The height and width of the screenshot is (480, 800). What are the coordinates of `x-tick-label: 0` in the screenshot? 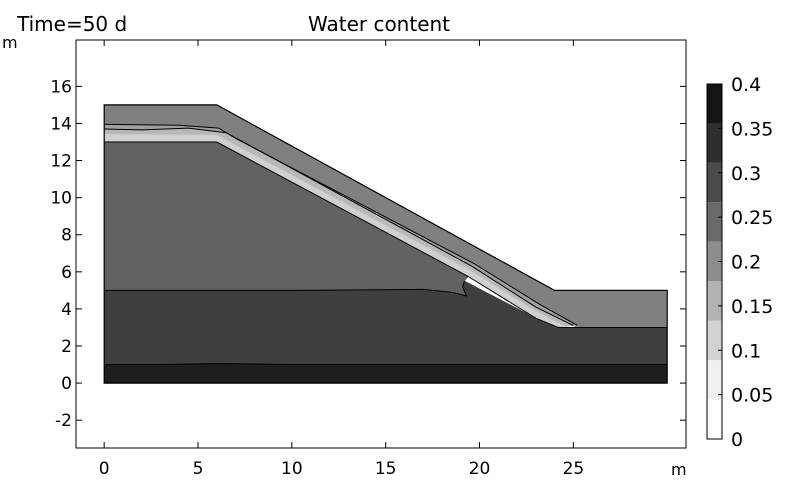 It's located at (104, 469).